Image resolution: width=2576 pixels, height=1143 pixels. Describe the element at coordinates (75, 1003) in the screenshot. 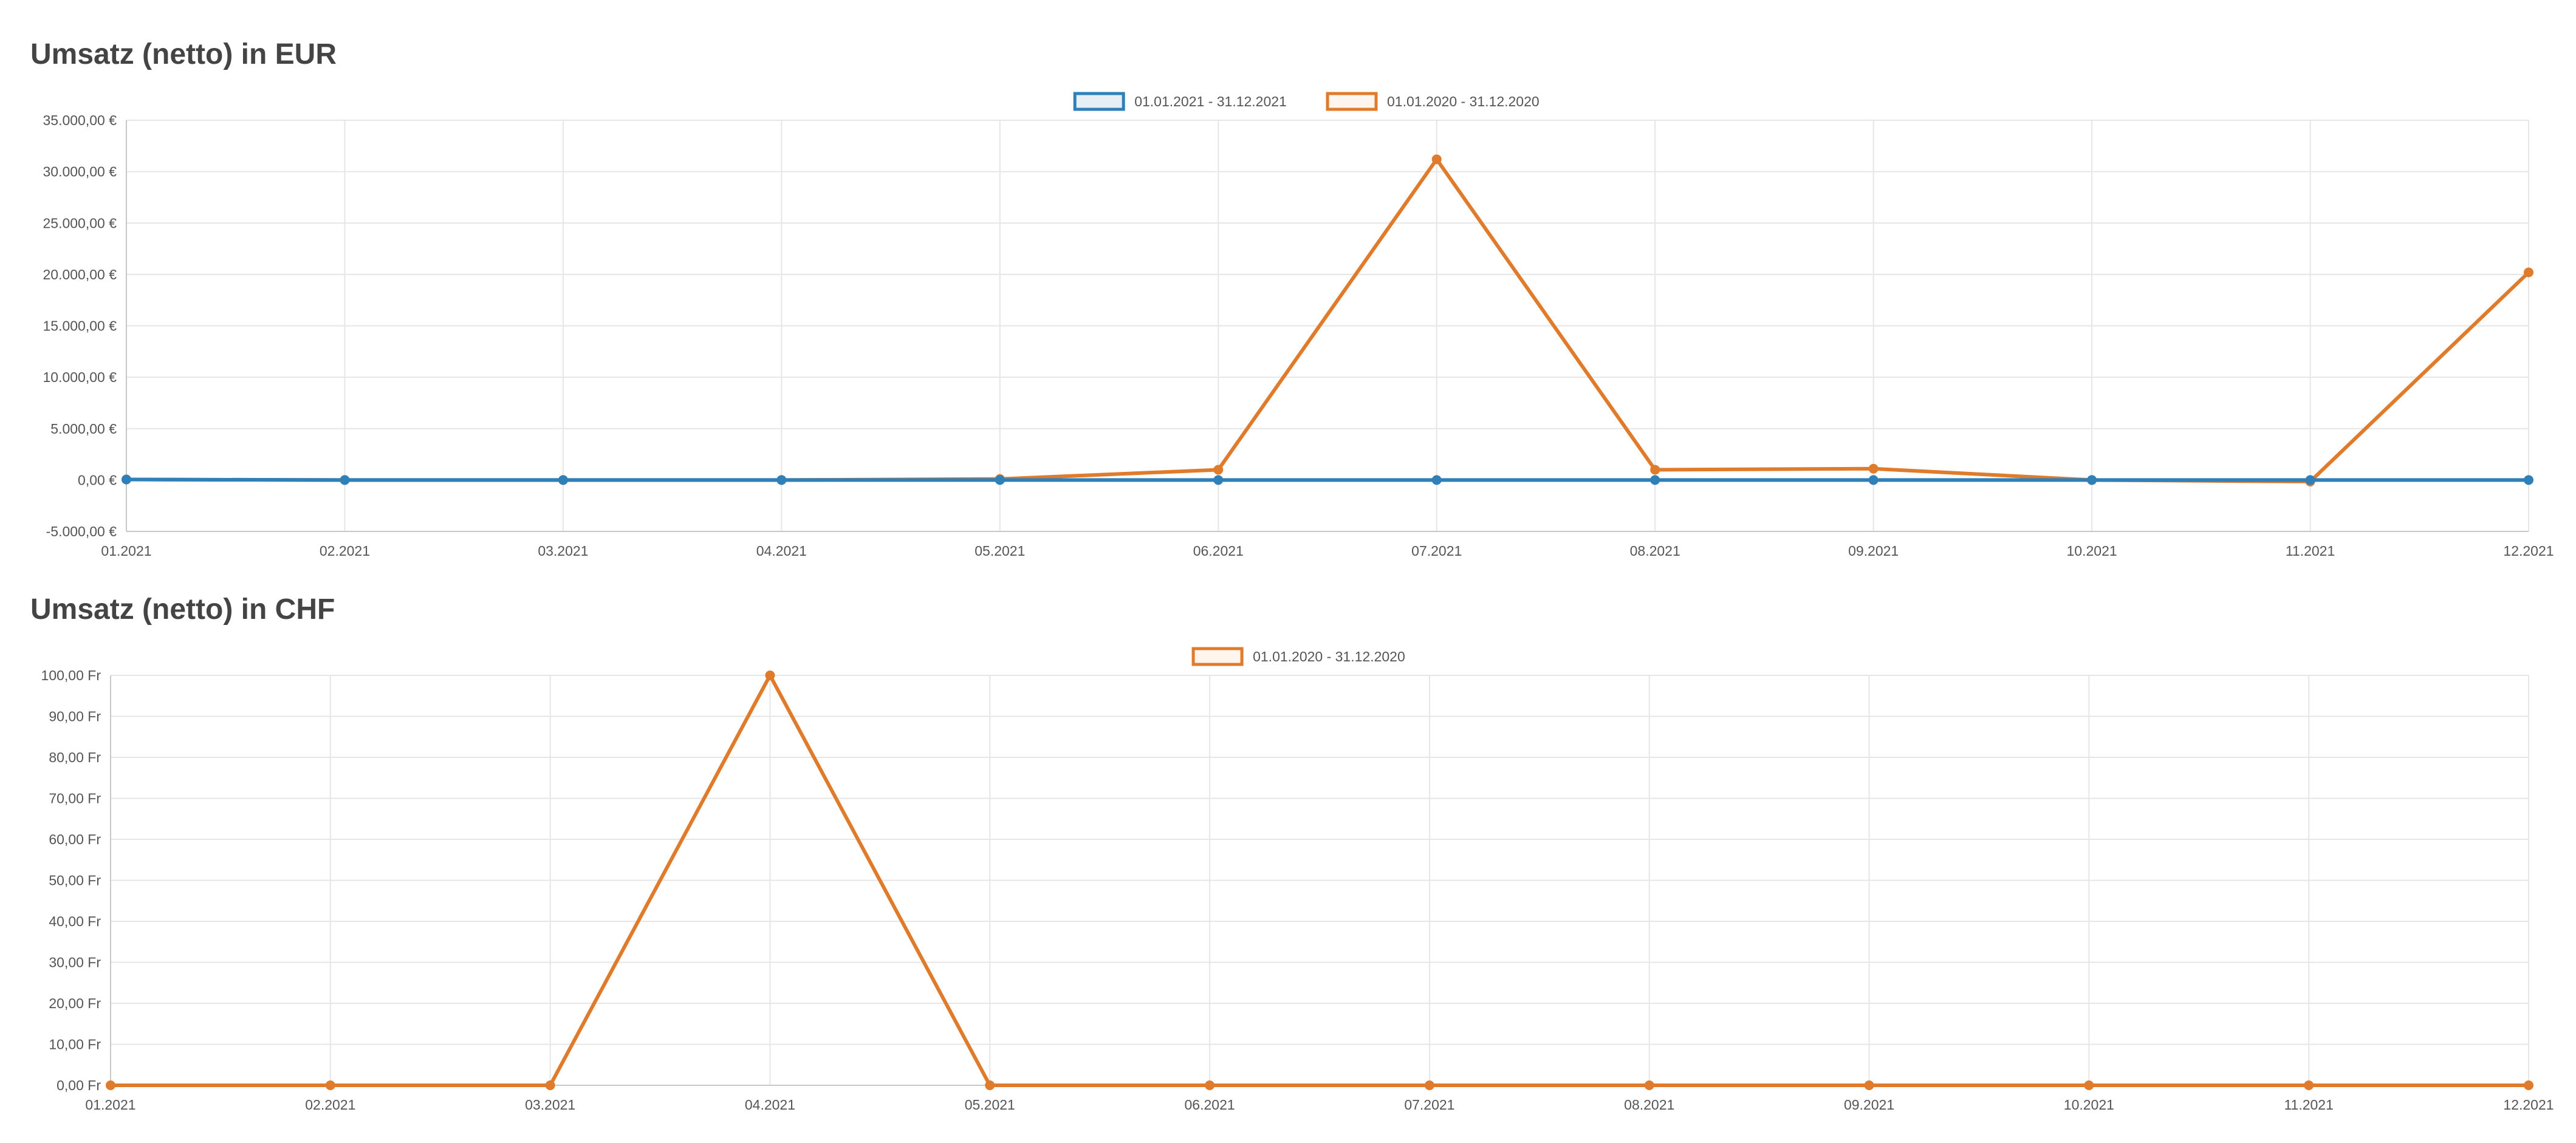

I see `y-tick-label: 20,00 Fr` at that location.